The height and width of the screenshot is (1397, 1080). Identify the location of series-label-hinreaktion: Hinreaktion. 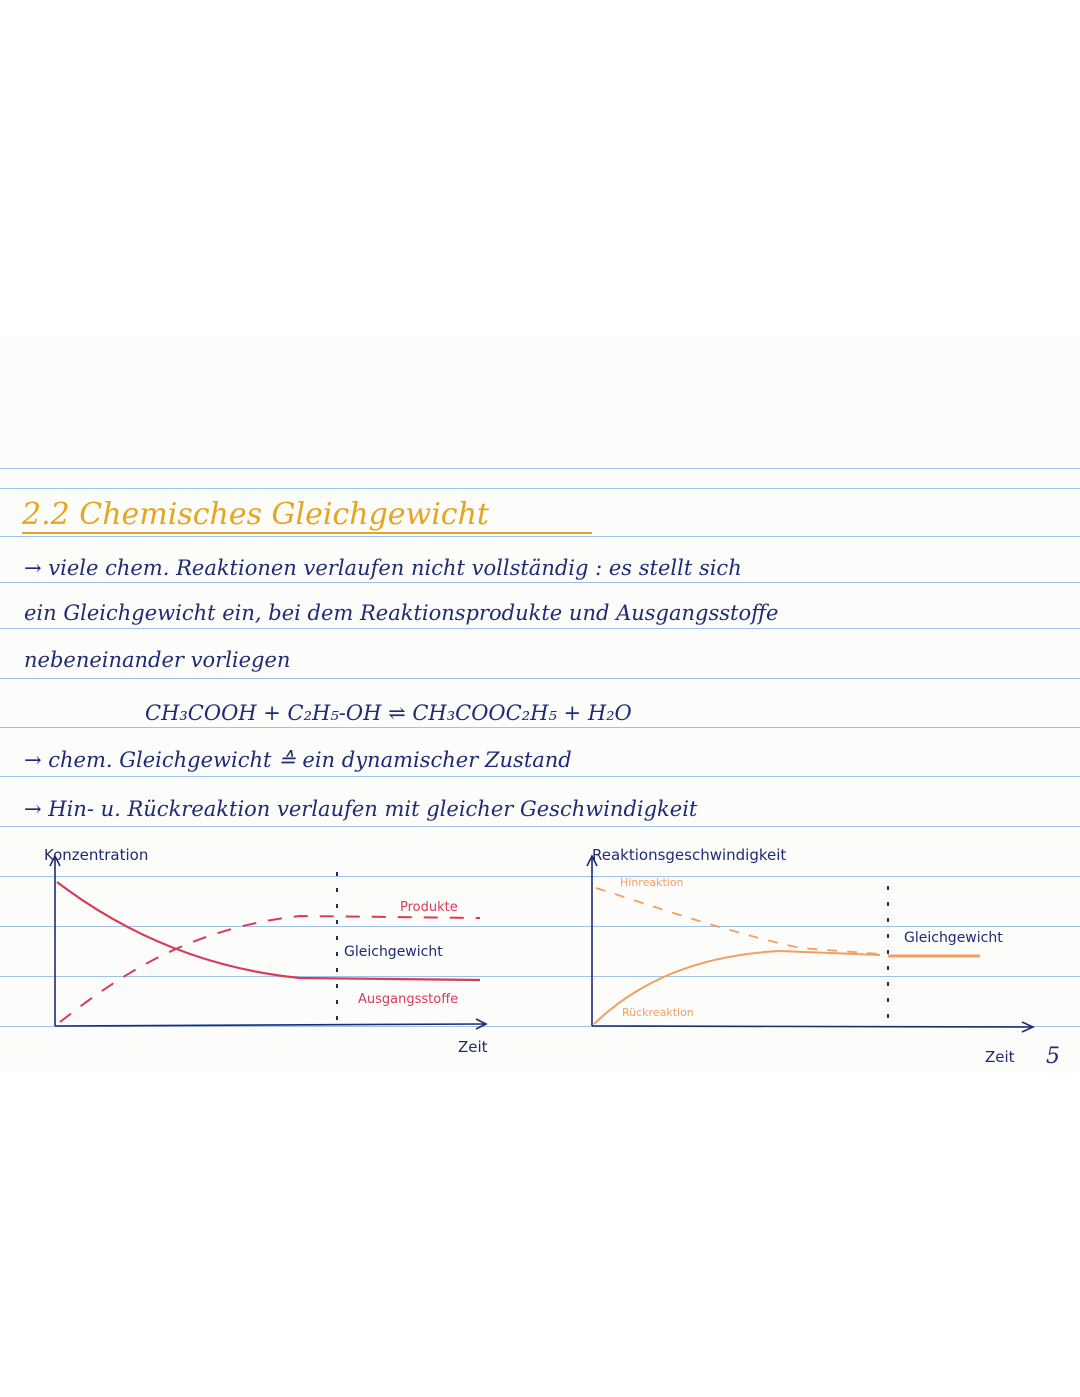
(652, 882).